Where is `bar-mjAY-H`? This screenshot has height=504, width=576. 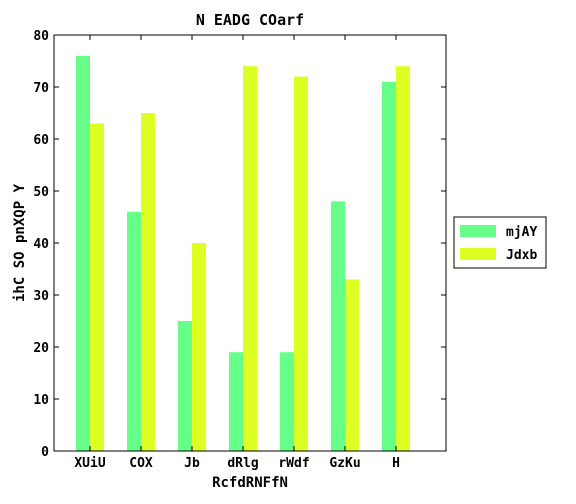 bar-mjAY-H is located at coordinates (389, 266).